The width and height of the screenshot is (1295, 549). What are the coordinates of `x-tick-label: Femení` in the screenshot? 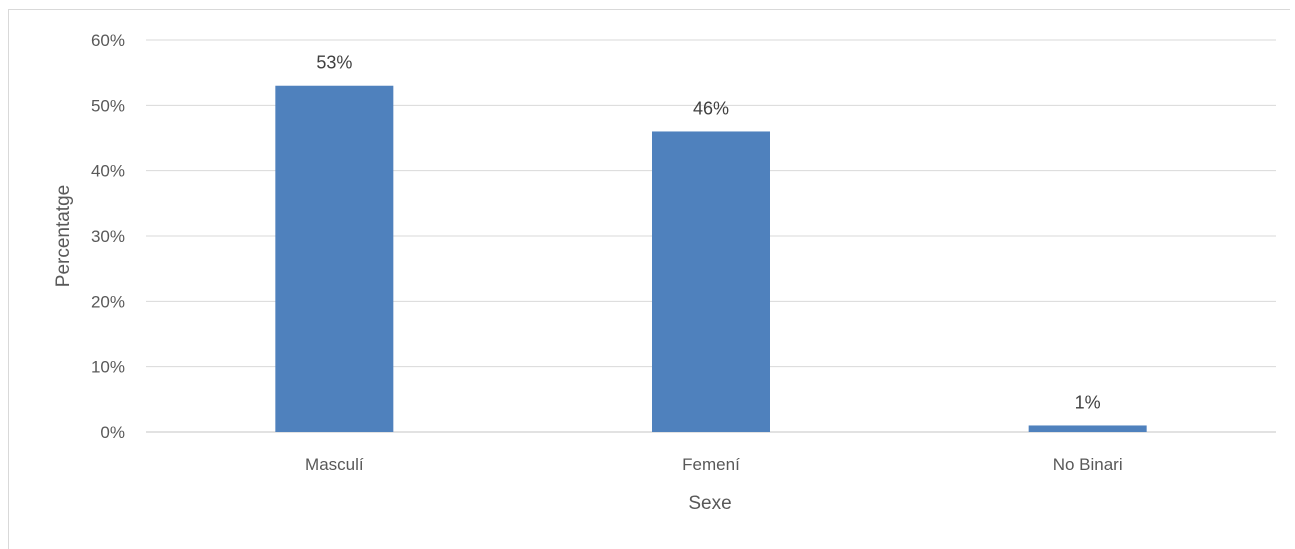 It's located at (711, 464).